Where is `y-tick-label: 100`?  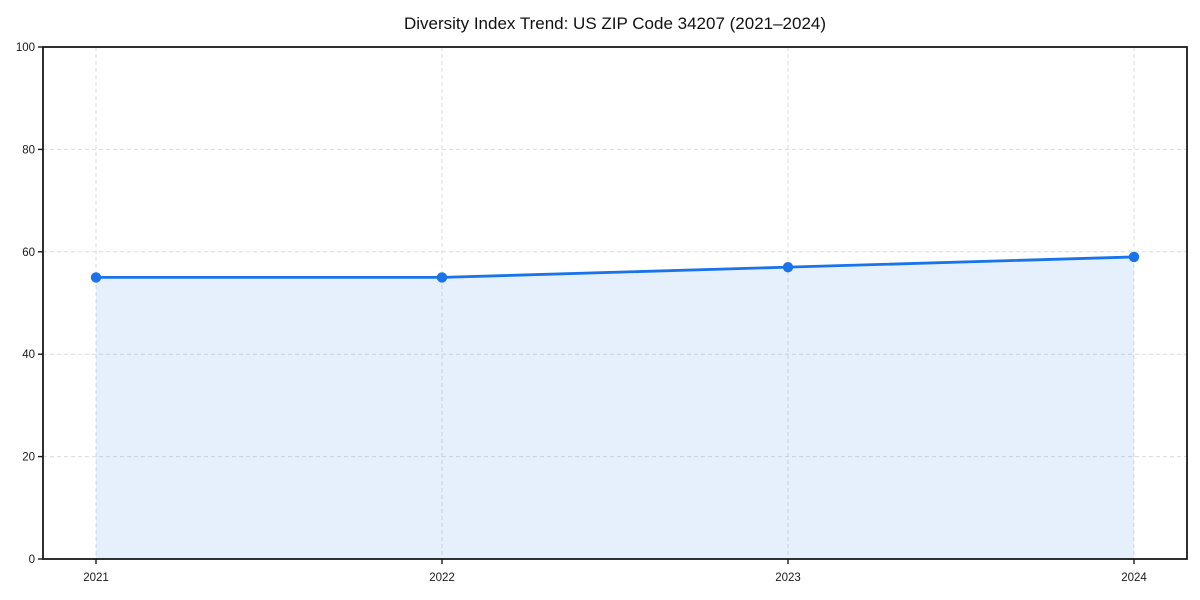
y-tick-label: 100 is located at coordinates (25, 48).